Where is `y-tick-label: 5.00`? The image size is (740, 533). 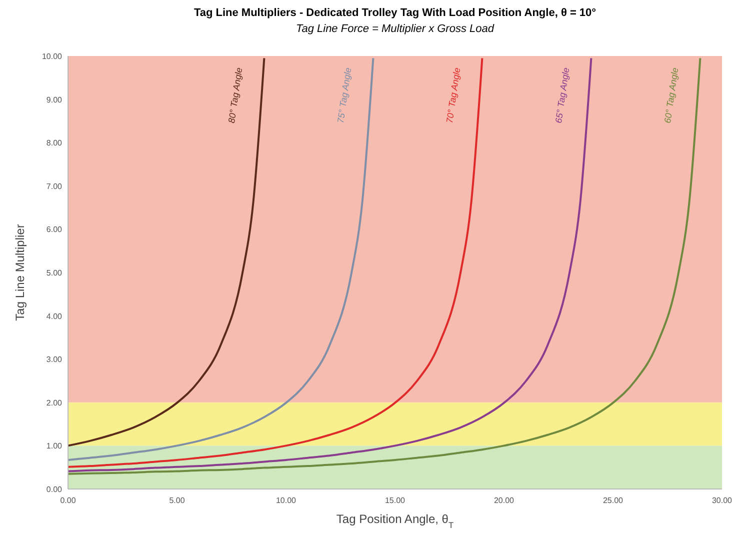 y-tick-label: 5.00 is located at coordinates (54, 273).